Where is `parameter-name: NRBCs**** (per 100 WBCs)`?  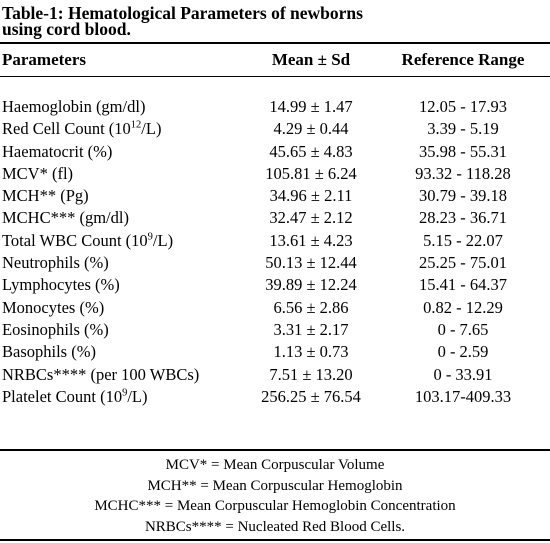 parameter-name: NRBCs**** (per 100 WBCs) is located at coordinates (101, 374).